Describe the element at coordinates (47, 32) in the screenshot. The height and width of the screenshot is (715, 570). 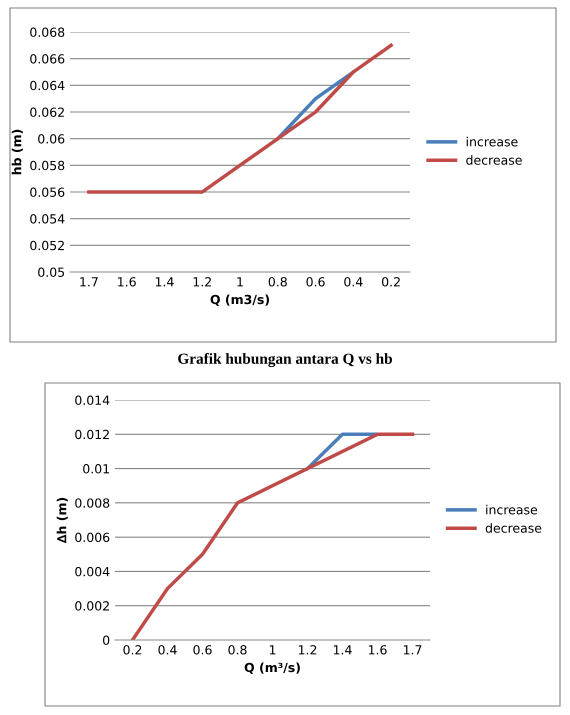
I see `y-tick-label: 0.068` at that location.